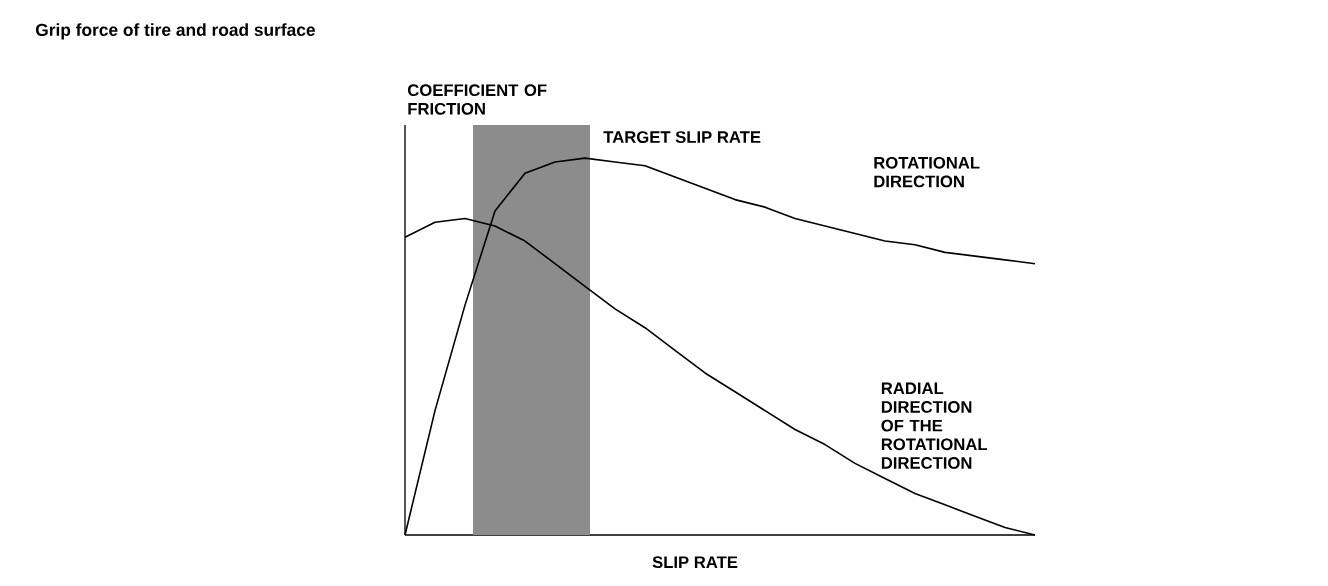 Image resolution: width=1328 pixels, height=586 pixels. I want to click on text: TARGET SLIP RATE, so click(682, 137).